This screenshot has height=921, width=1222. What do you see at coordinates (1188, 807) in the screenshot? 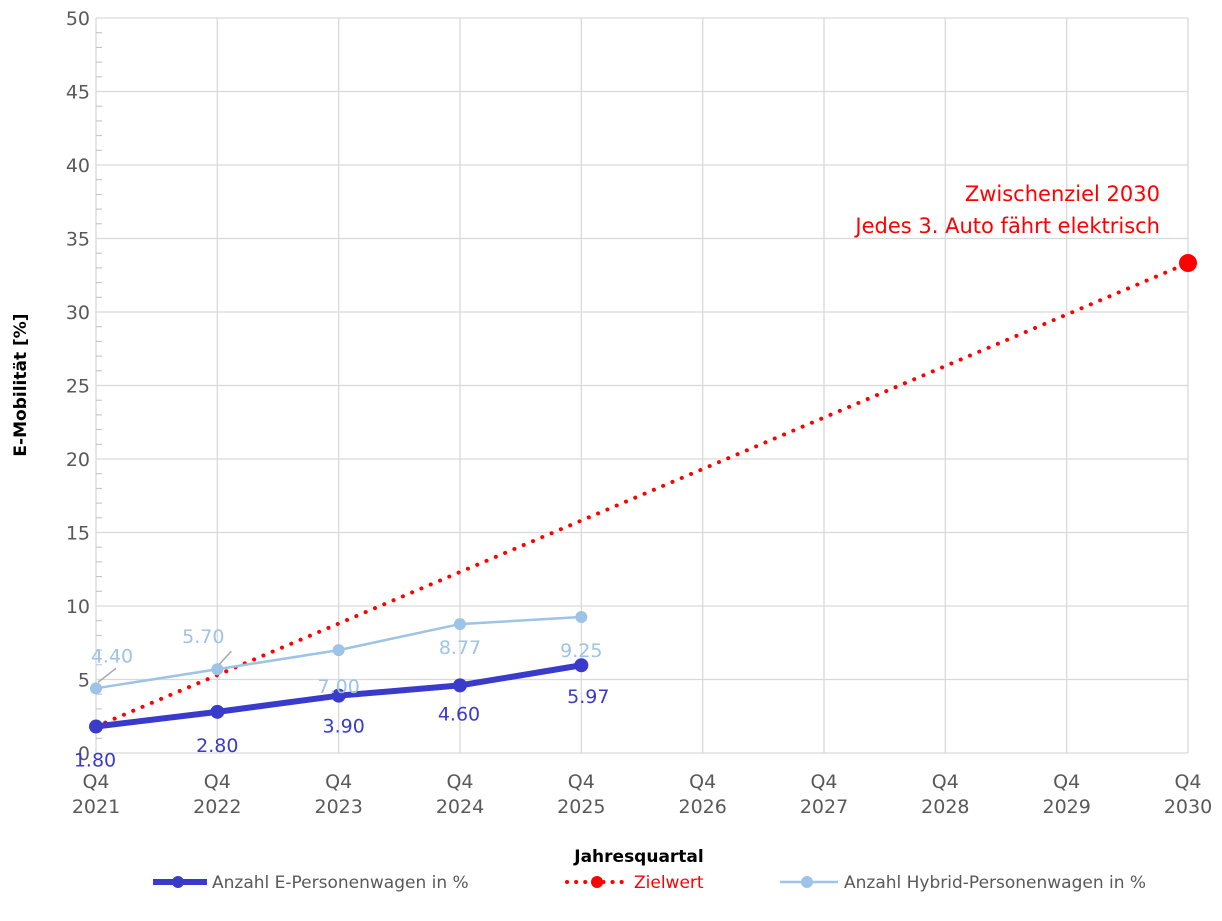
I see `x-tick-label-2030-year: 2030` at bounding box center [1188, 807].